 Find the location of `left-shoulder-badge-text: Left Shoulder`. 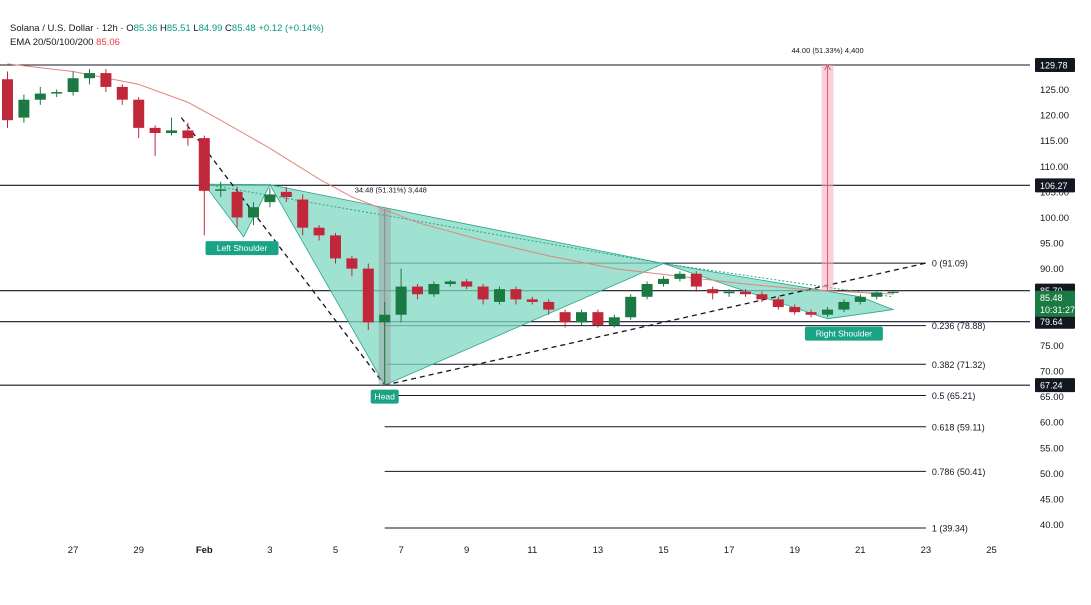

left-shoulder-badge-text: Left Shoulder is located at coordinates (242, 248).